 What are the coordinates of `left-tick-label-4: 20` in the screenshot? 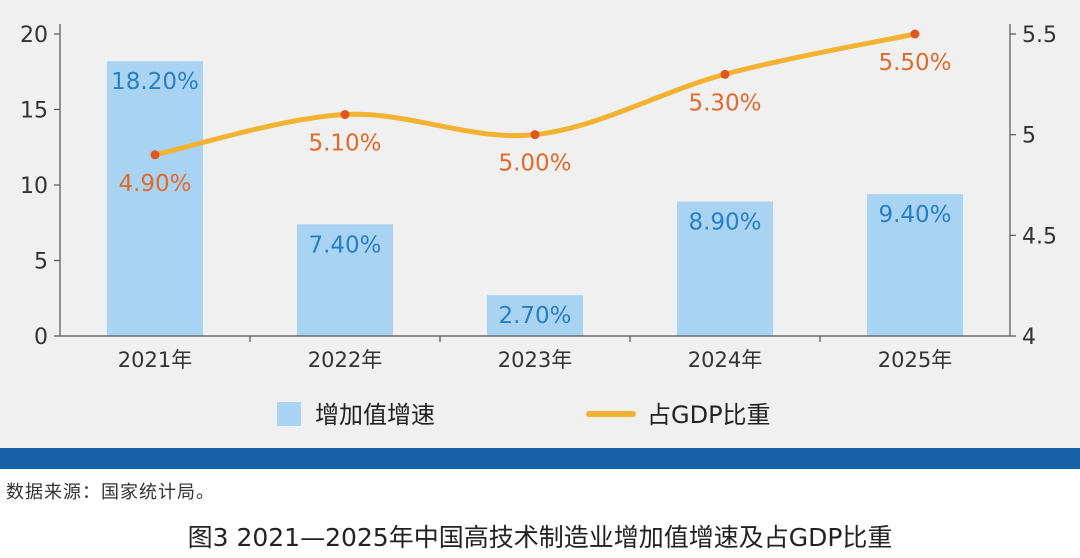 It's located at (34, 35).